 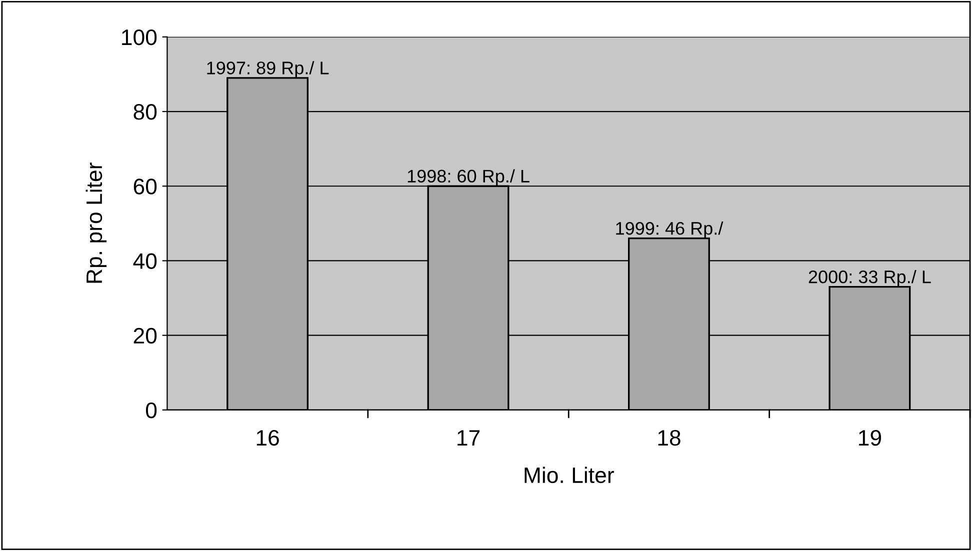 I want to click on y-tick-label: 0, so click(x=151, y=410).